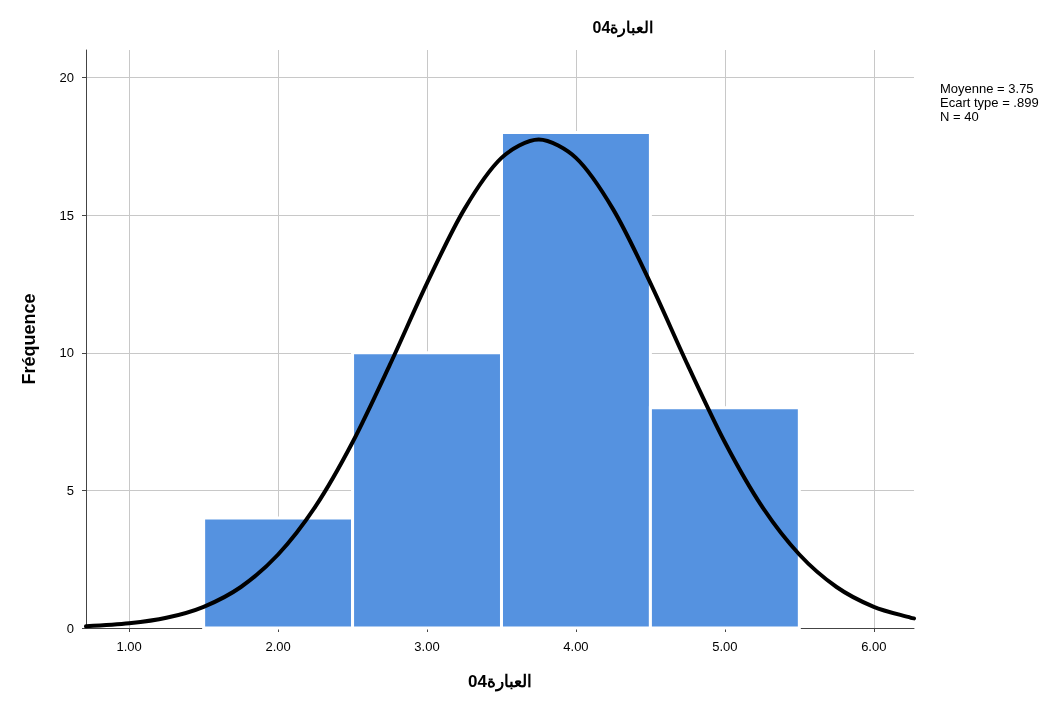 Image resolution: width=1058 pixels, height=709 pixels. I want to click on x-tick-label: 6.00, so click(874, 646).